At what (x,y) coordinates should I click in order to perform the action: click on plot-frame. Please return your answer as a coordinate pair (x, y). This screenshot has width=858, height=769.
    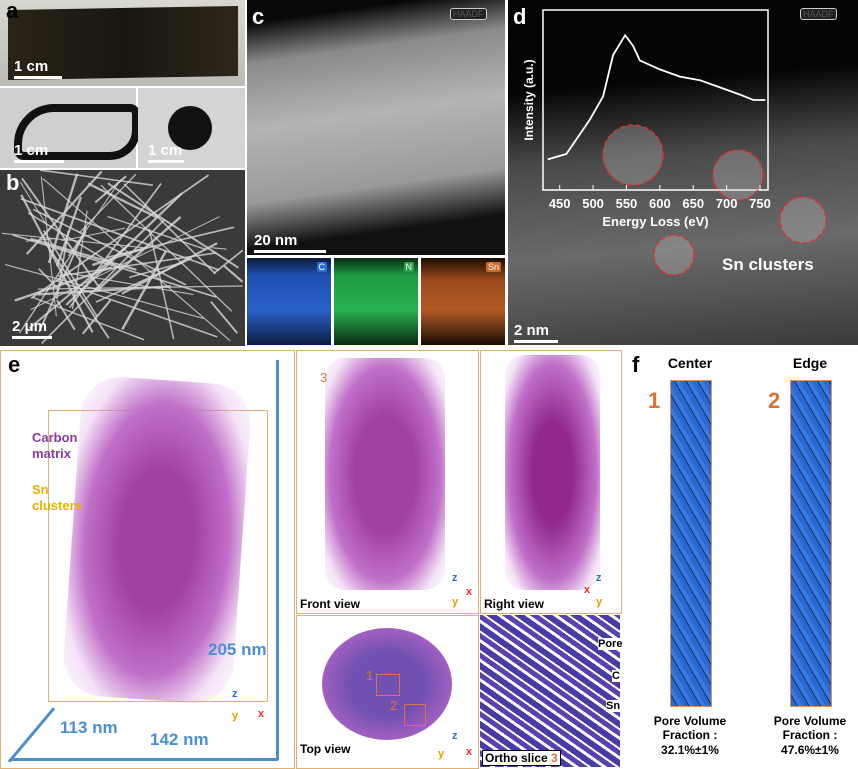
    Looking at the image, I should click on (655, 100).